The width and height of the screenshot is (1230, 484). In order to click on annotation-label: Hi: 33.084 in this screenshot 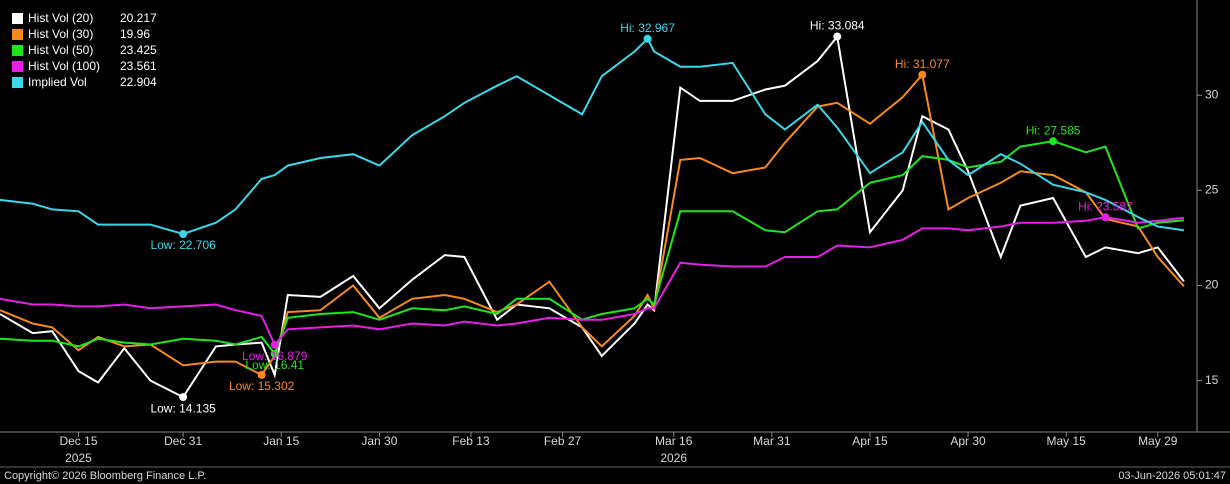, I will do `click(837, 26)`.